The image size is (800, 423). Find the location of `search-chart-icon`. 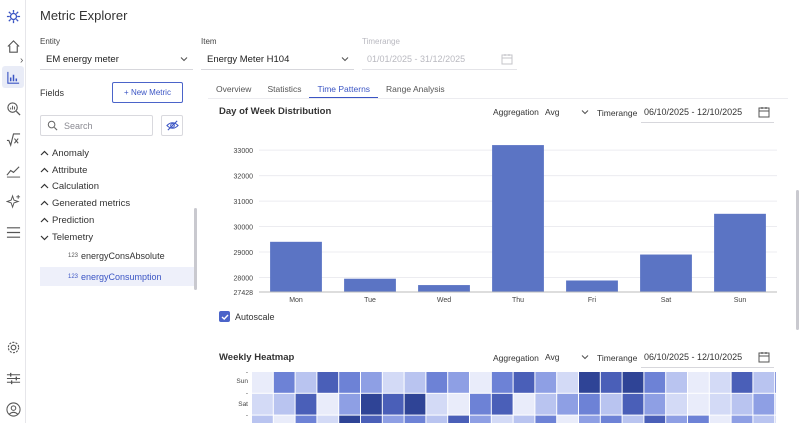

search-chart-icon is located at coordinates (13, 108).